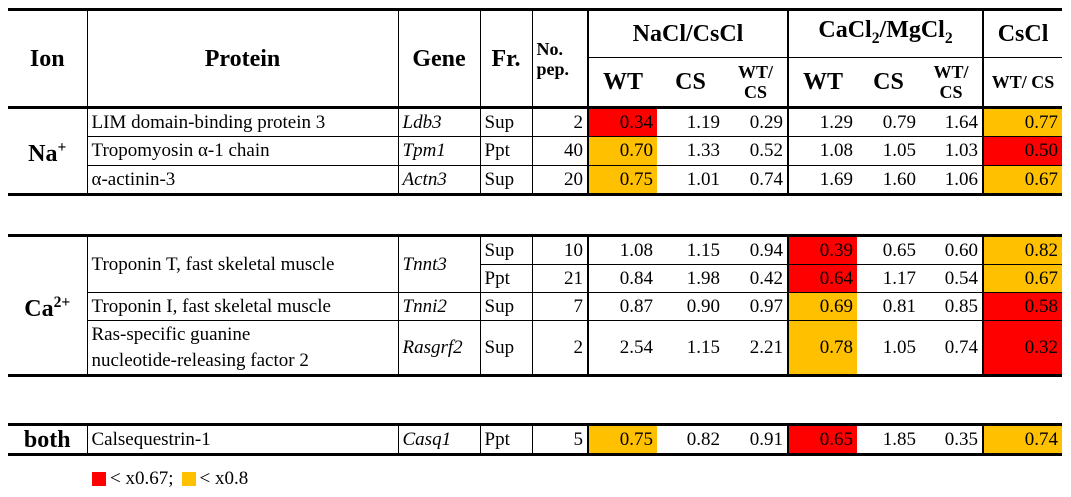 The width and height of the screenshot is (1071, 497). What do you see at coordinates (951, 439) in the screenshot?
I see `value-cell: 0.35` at bounding box center [951, 439].